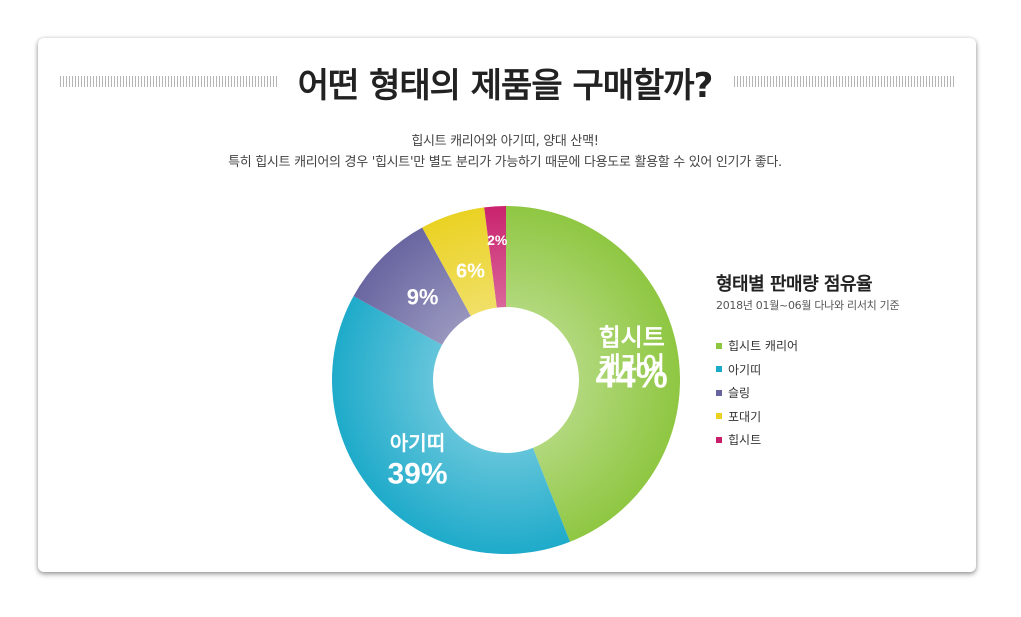 Image resolution: width=1021 pixels, height=617 pixels. Describe the element at coordinates (168, 81) in the screenshot. I see `title-decoration-left` at that location.